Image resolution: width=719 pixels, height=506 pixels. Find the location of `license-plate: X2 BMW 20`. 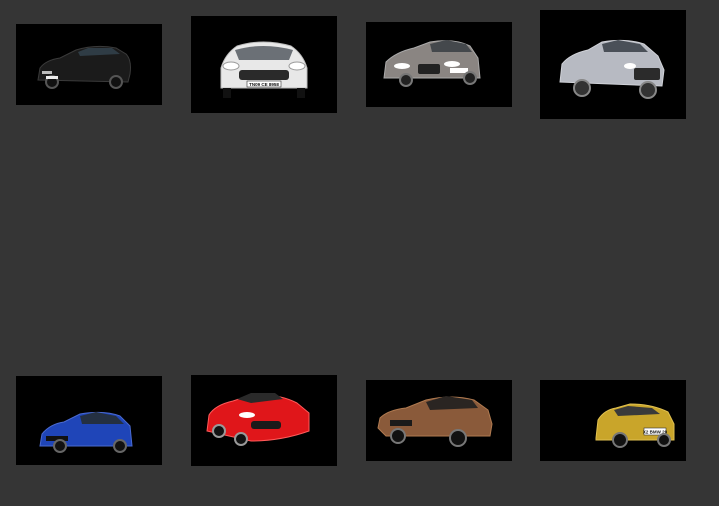

license-plate: X2 BMW 20 is located at coordinates (655, 432).